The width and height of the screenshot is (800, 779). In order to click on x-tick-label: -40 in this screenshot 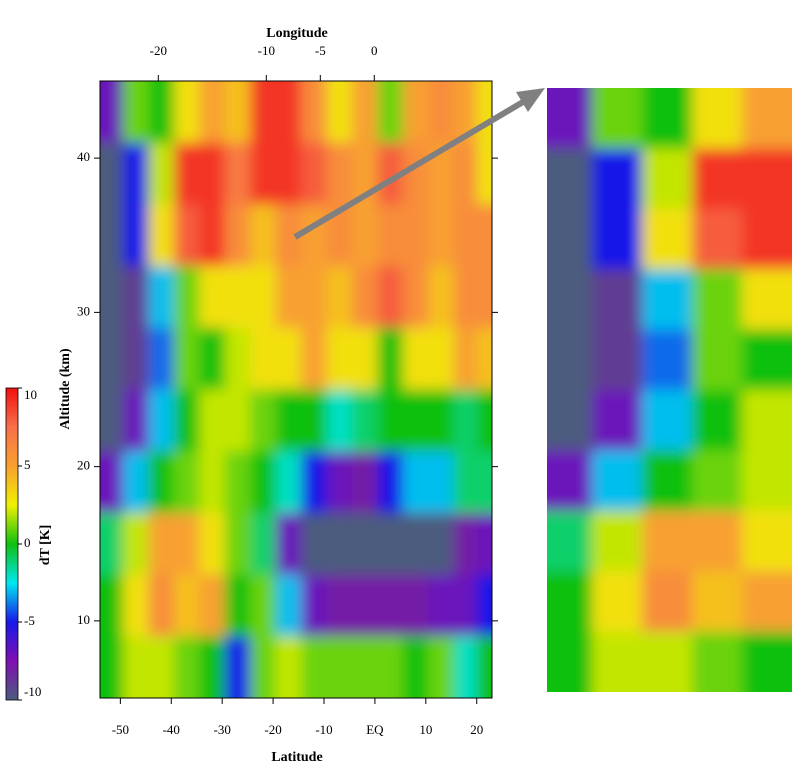, I will do `click(171, 729)`.